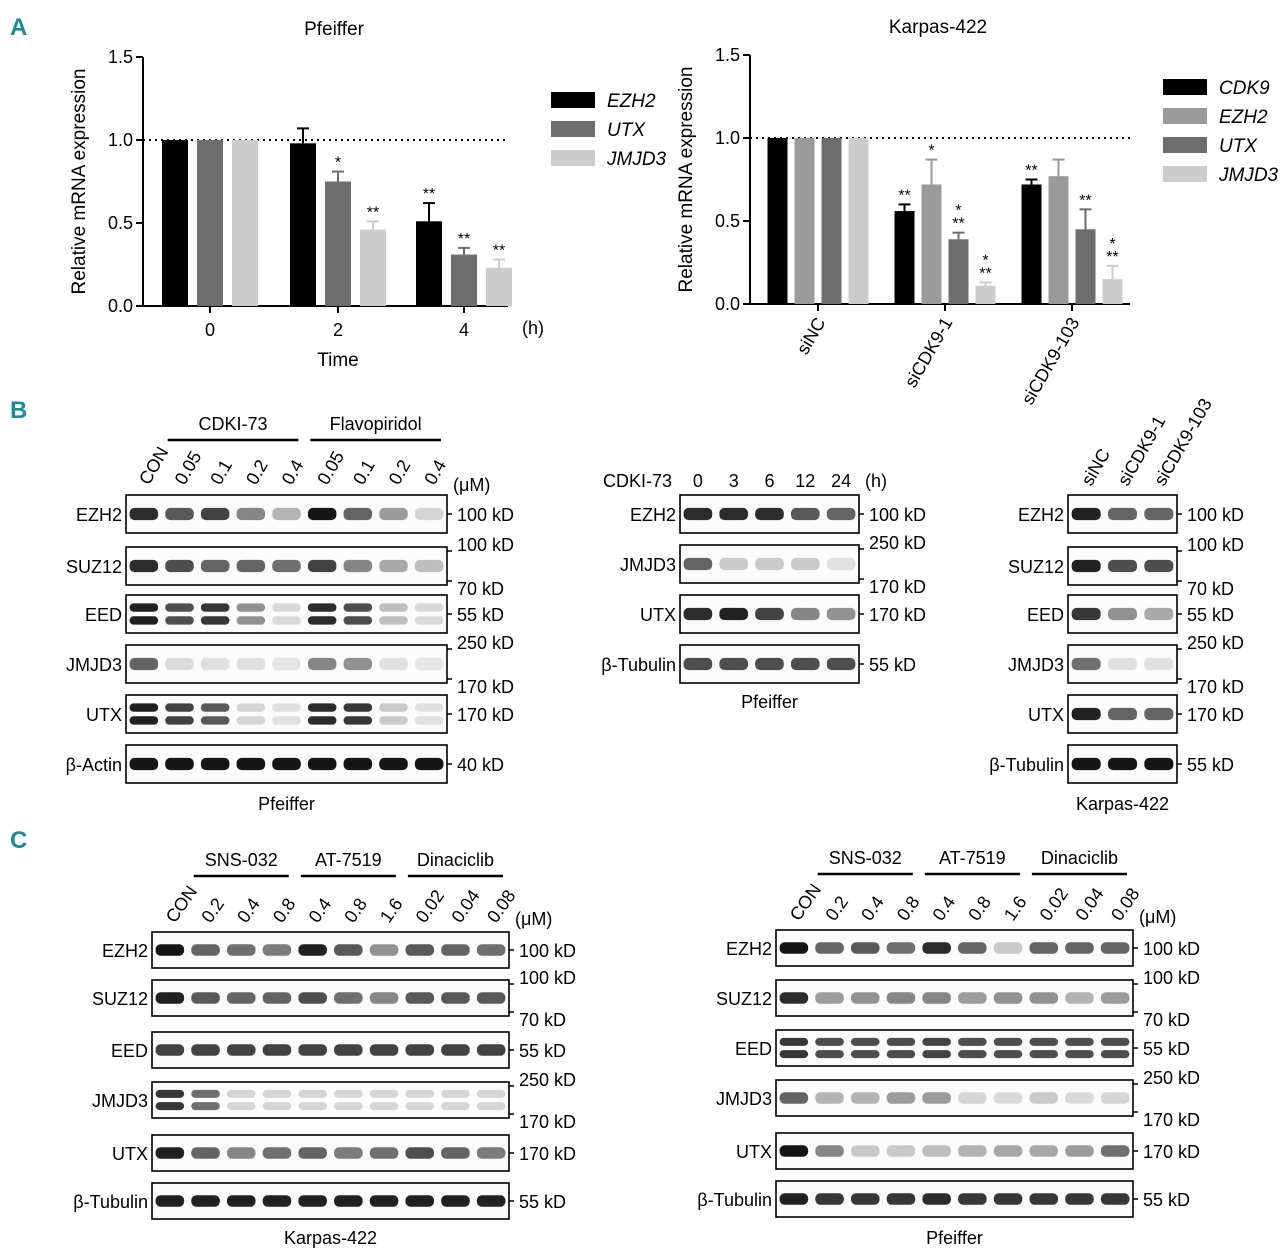  Describe the element at coordinates (319, 1201) in the screenshot. I see `blot-row-tubulin: β-Tubulin 55 kD` at that location.